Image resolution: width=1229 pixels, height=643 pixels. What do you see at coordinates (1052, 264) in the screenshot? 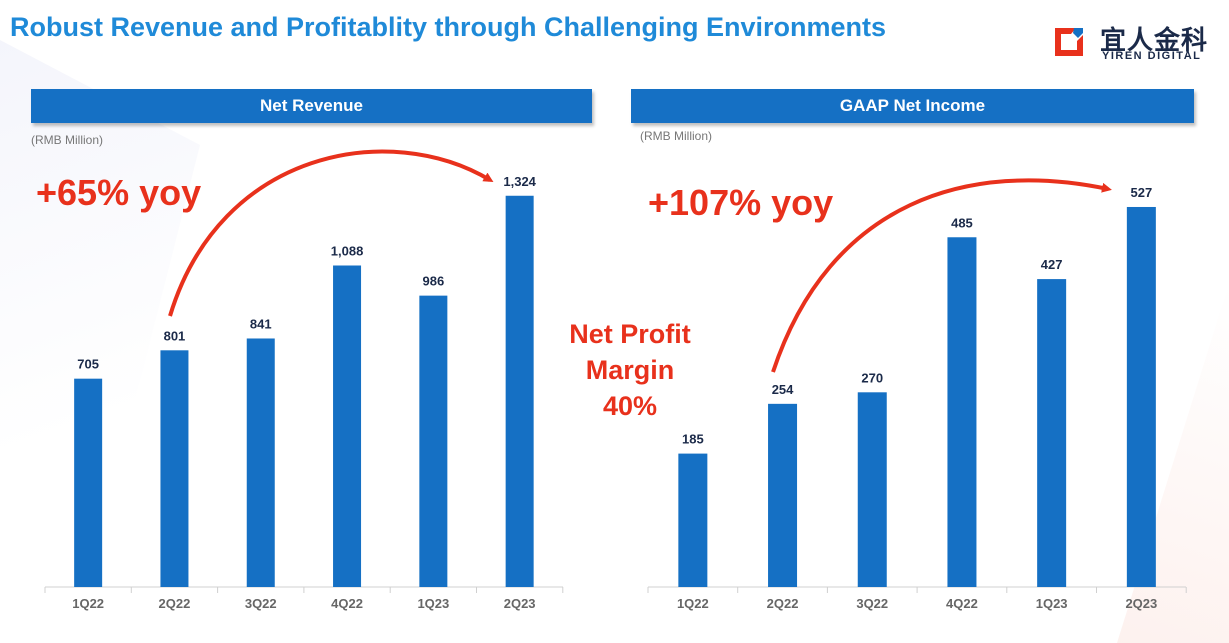
I see `income-value-label: 427` at bounding box center [1052, 264].